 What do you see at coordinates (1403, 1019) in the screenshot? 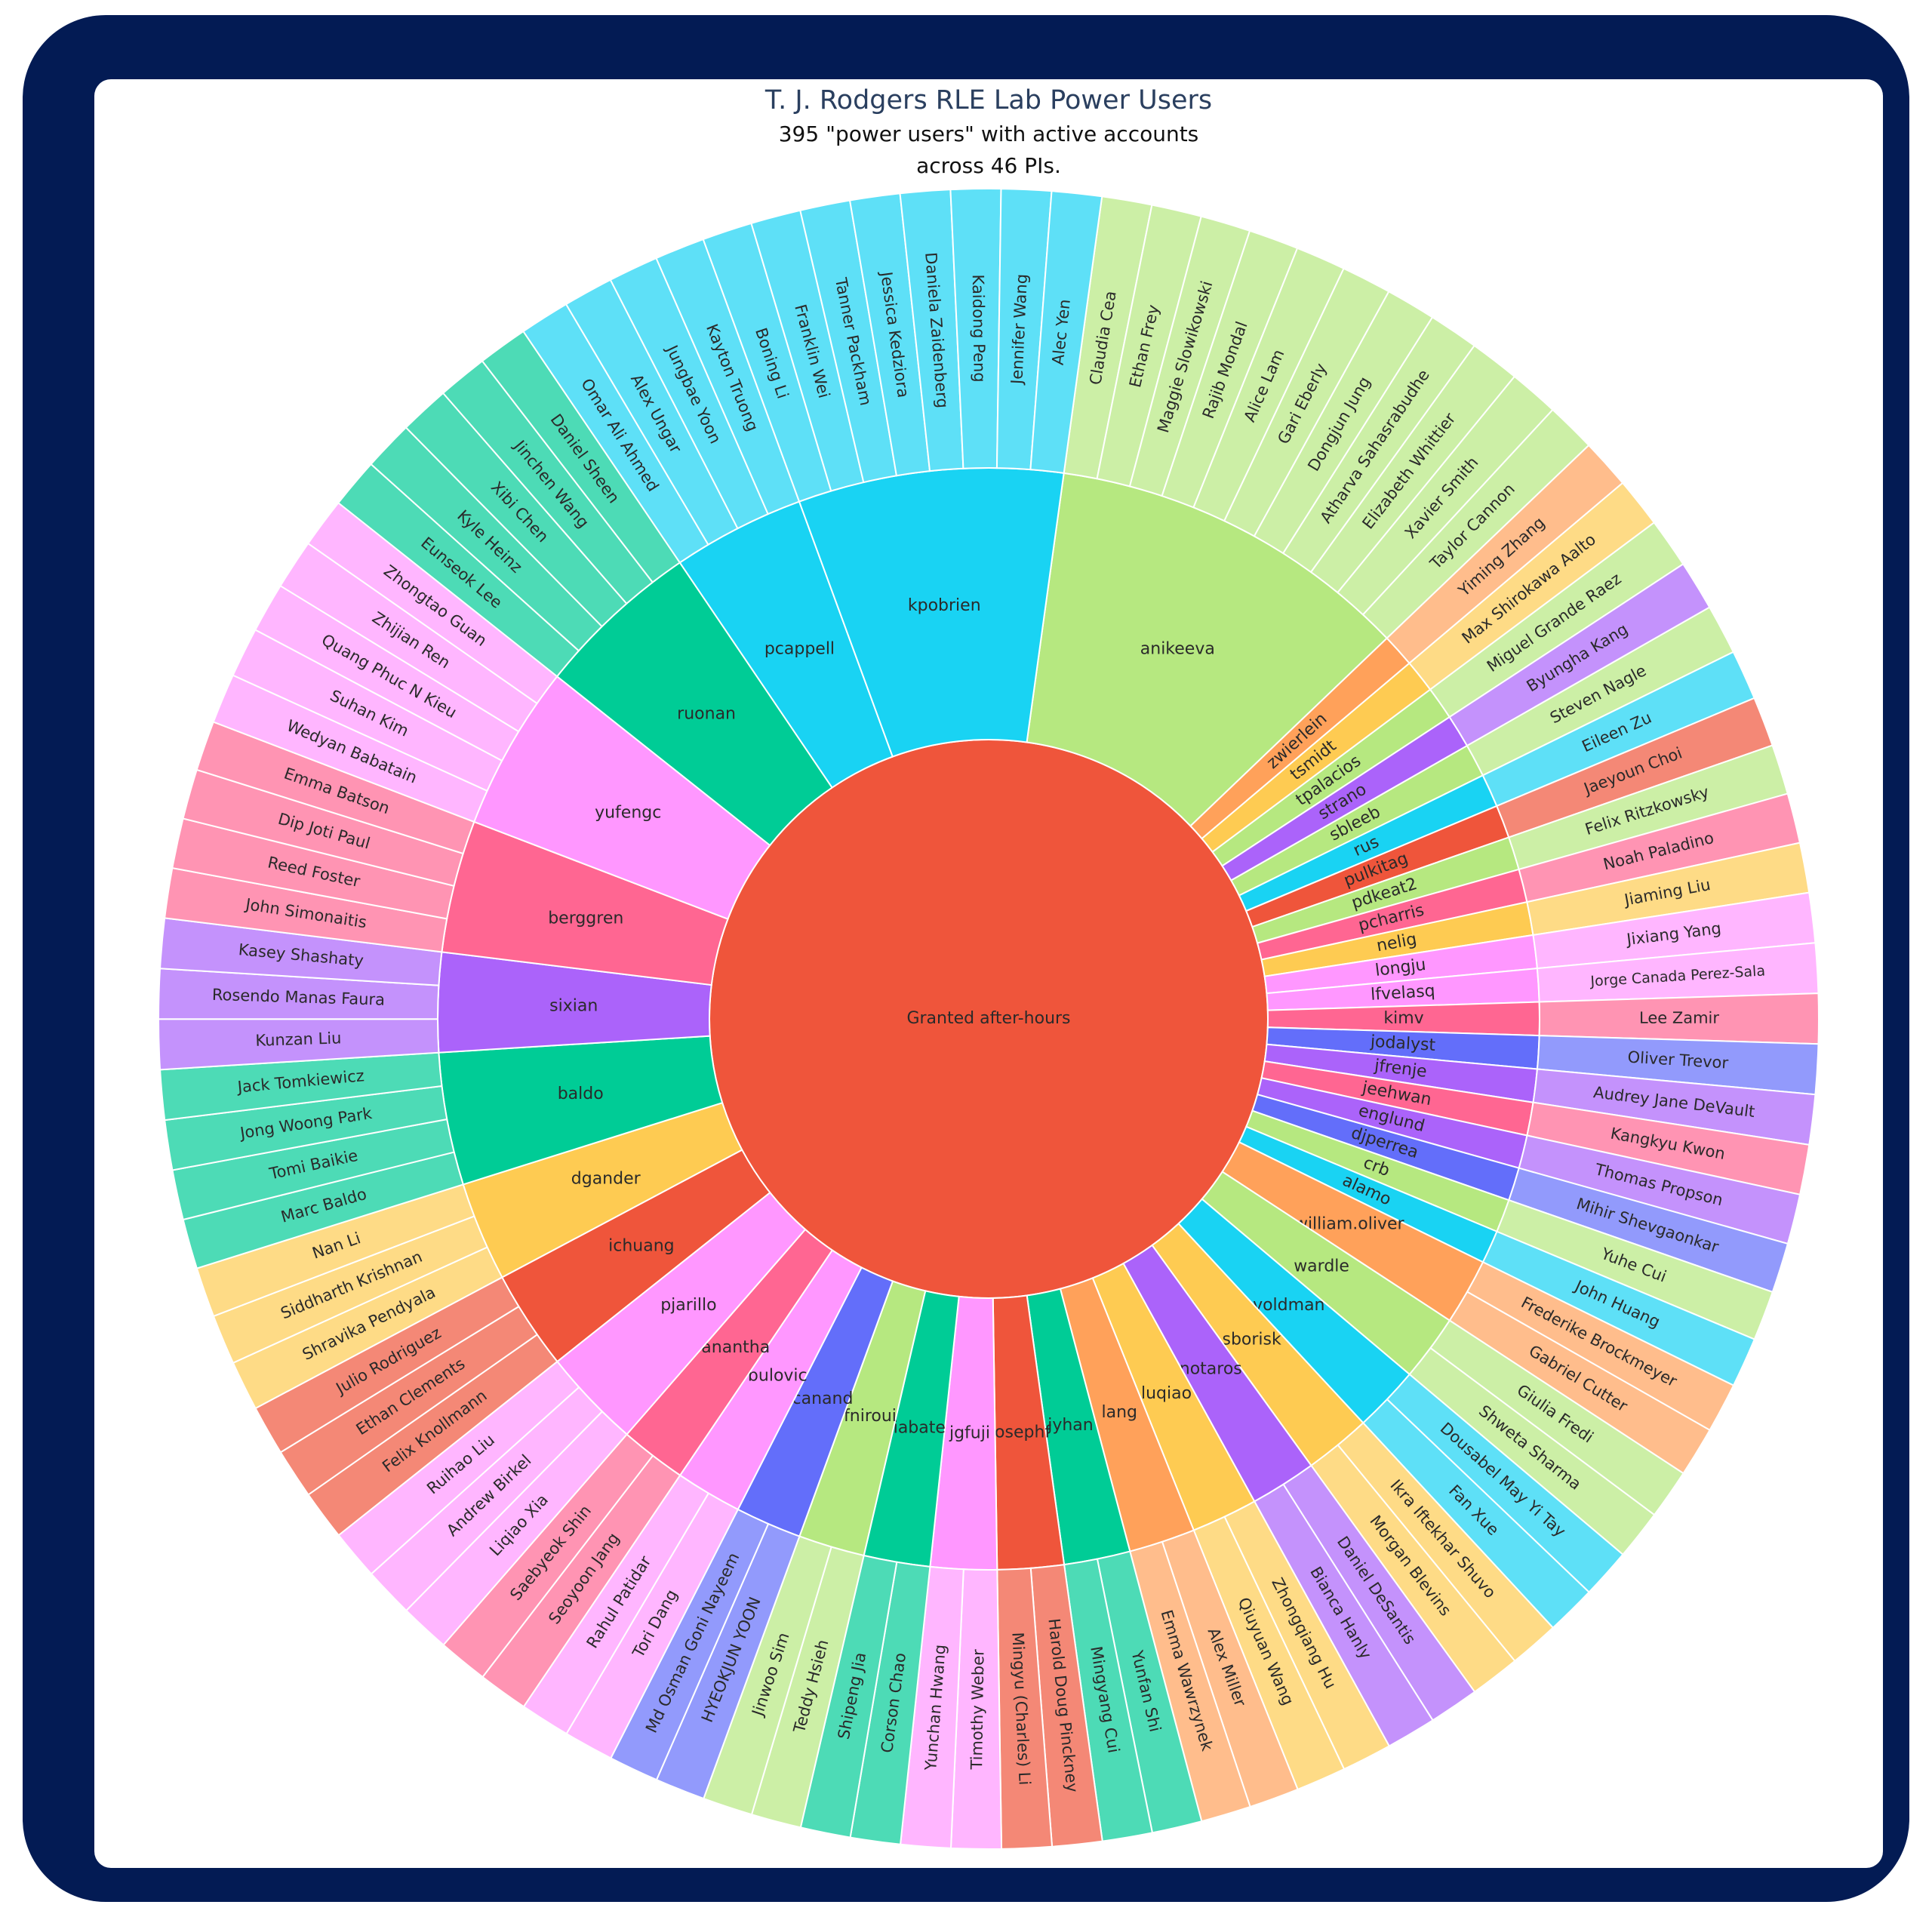
I see `group-label-kimv: kimv` at bounding box center [1403, 1019].